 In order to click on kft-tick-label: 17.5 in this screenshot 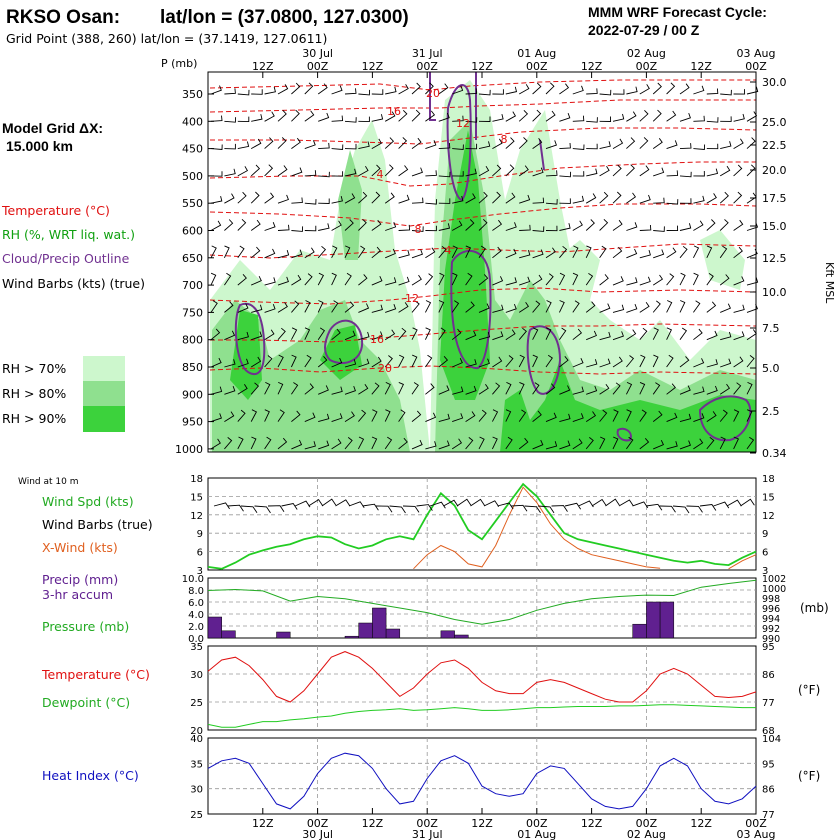, I will do `click(774, 198)`.